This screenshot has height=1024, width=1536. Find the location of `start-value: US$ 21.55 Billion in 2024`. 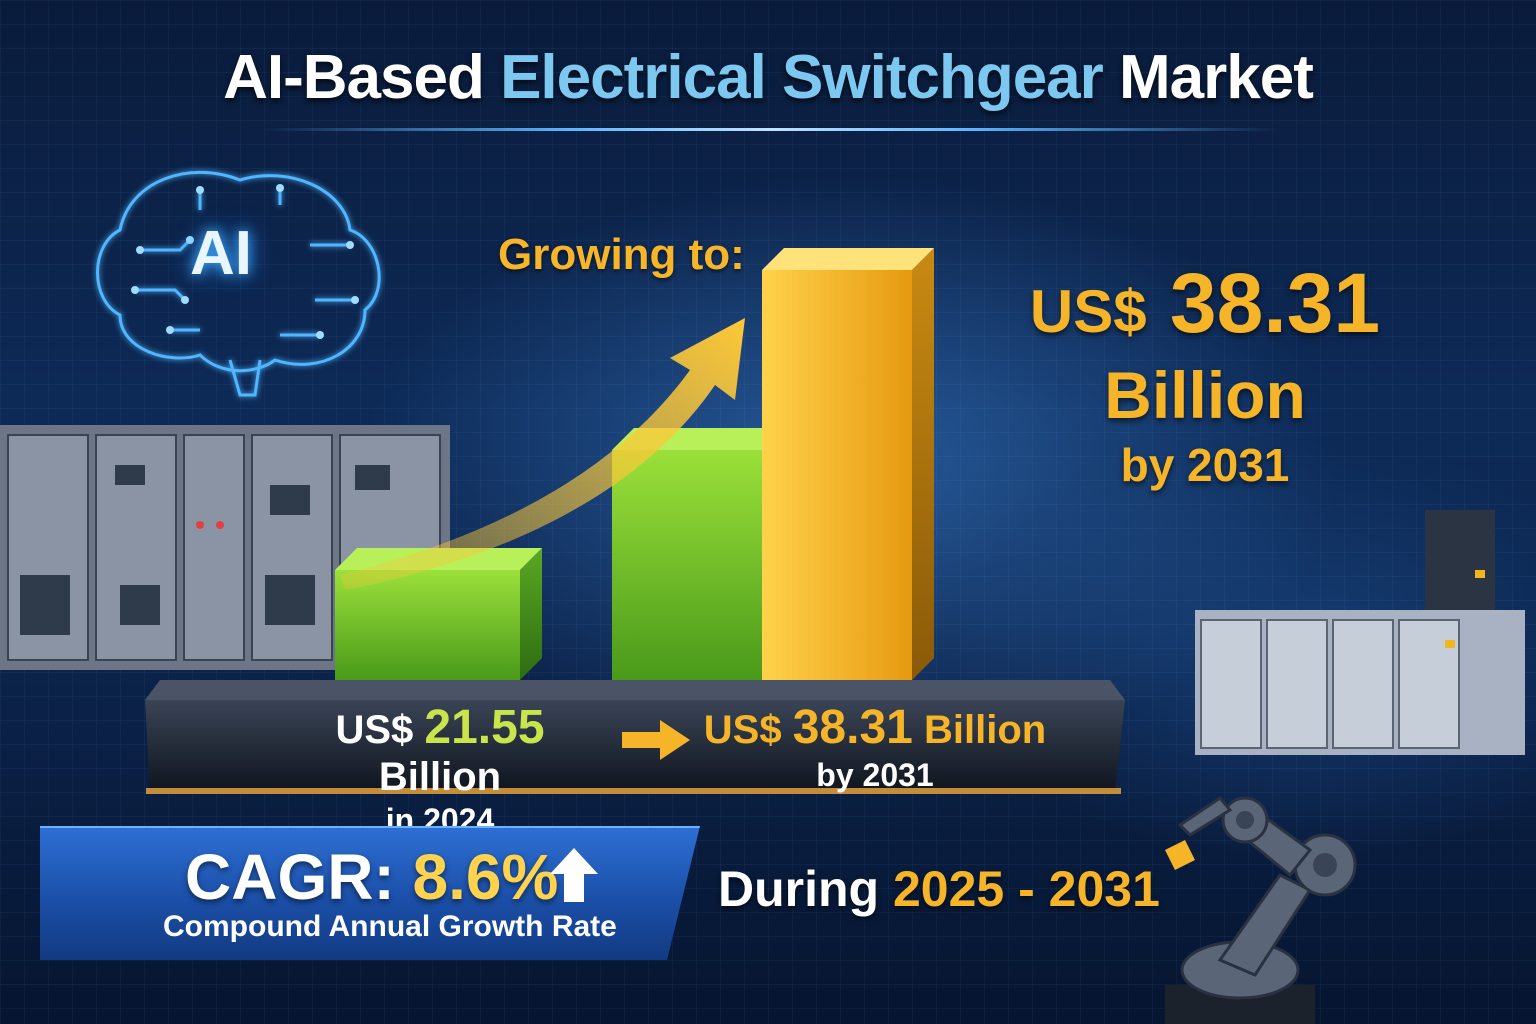

start-value: US$ 21.55 Billion in 2024 is located at coordinates (440, 769).